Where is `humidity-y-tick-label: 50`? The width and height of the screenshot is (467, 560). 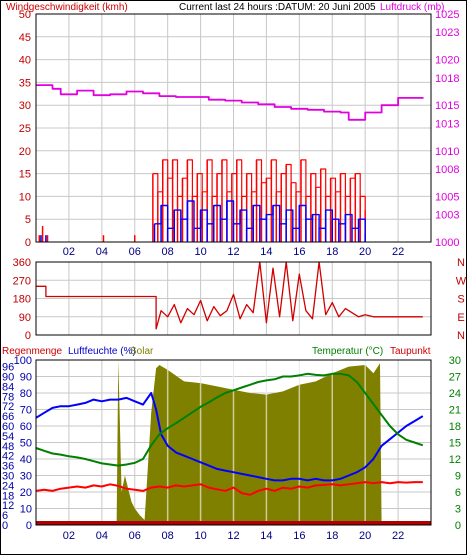
humidity-y-tick-label: 50 is located at coordinates (26, 444).